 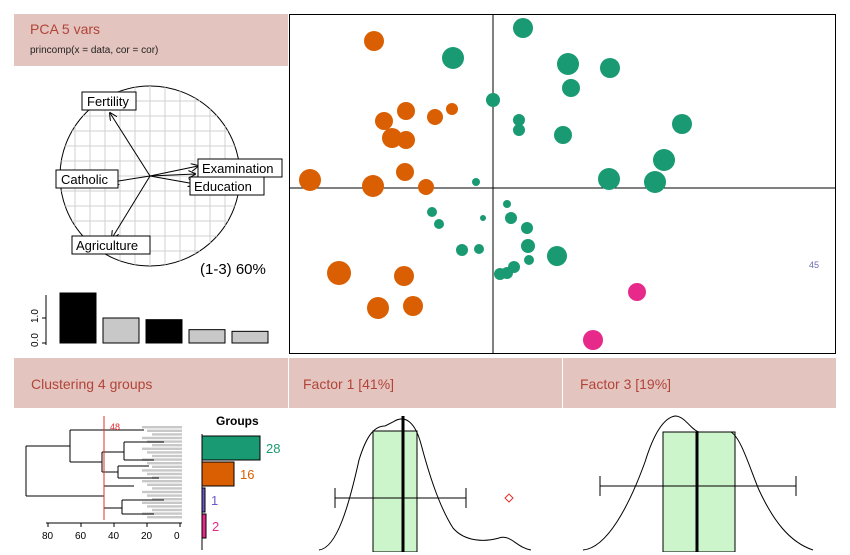 What do you see at coordinates (142, 507) in the screenshot?
I see `dendro-sub-c` at bounding box center [142, 507].